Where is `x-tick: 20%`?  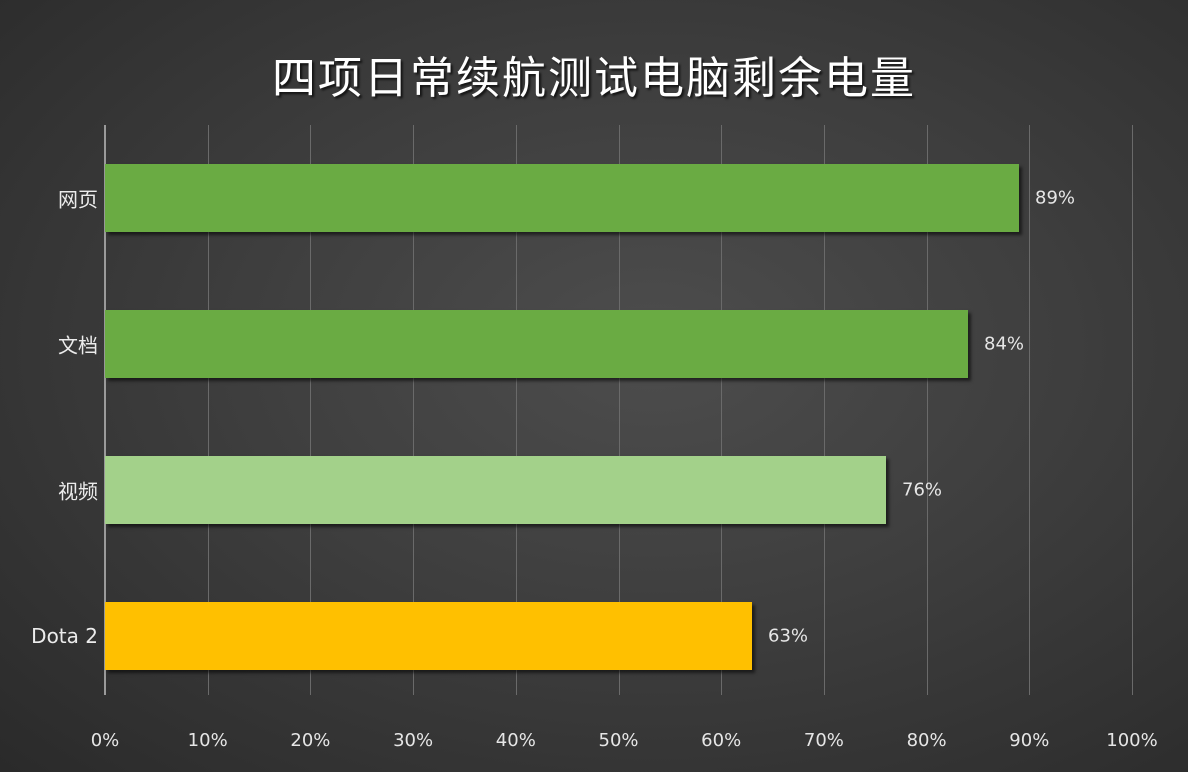
x-tick: 20% is located at coordinates (310, 740).